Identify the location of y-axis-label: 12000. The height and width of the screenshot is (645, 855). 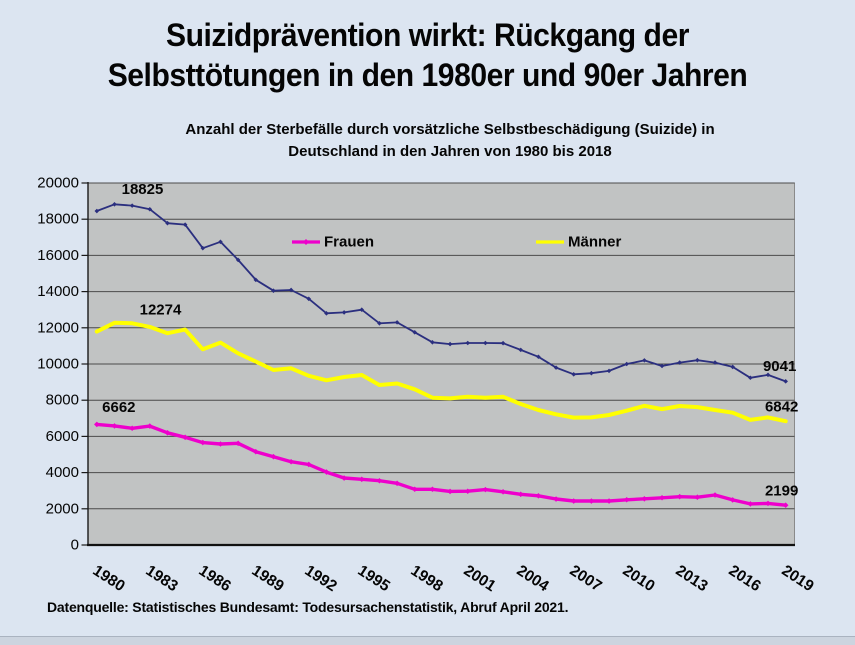
(58, 327).